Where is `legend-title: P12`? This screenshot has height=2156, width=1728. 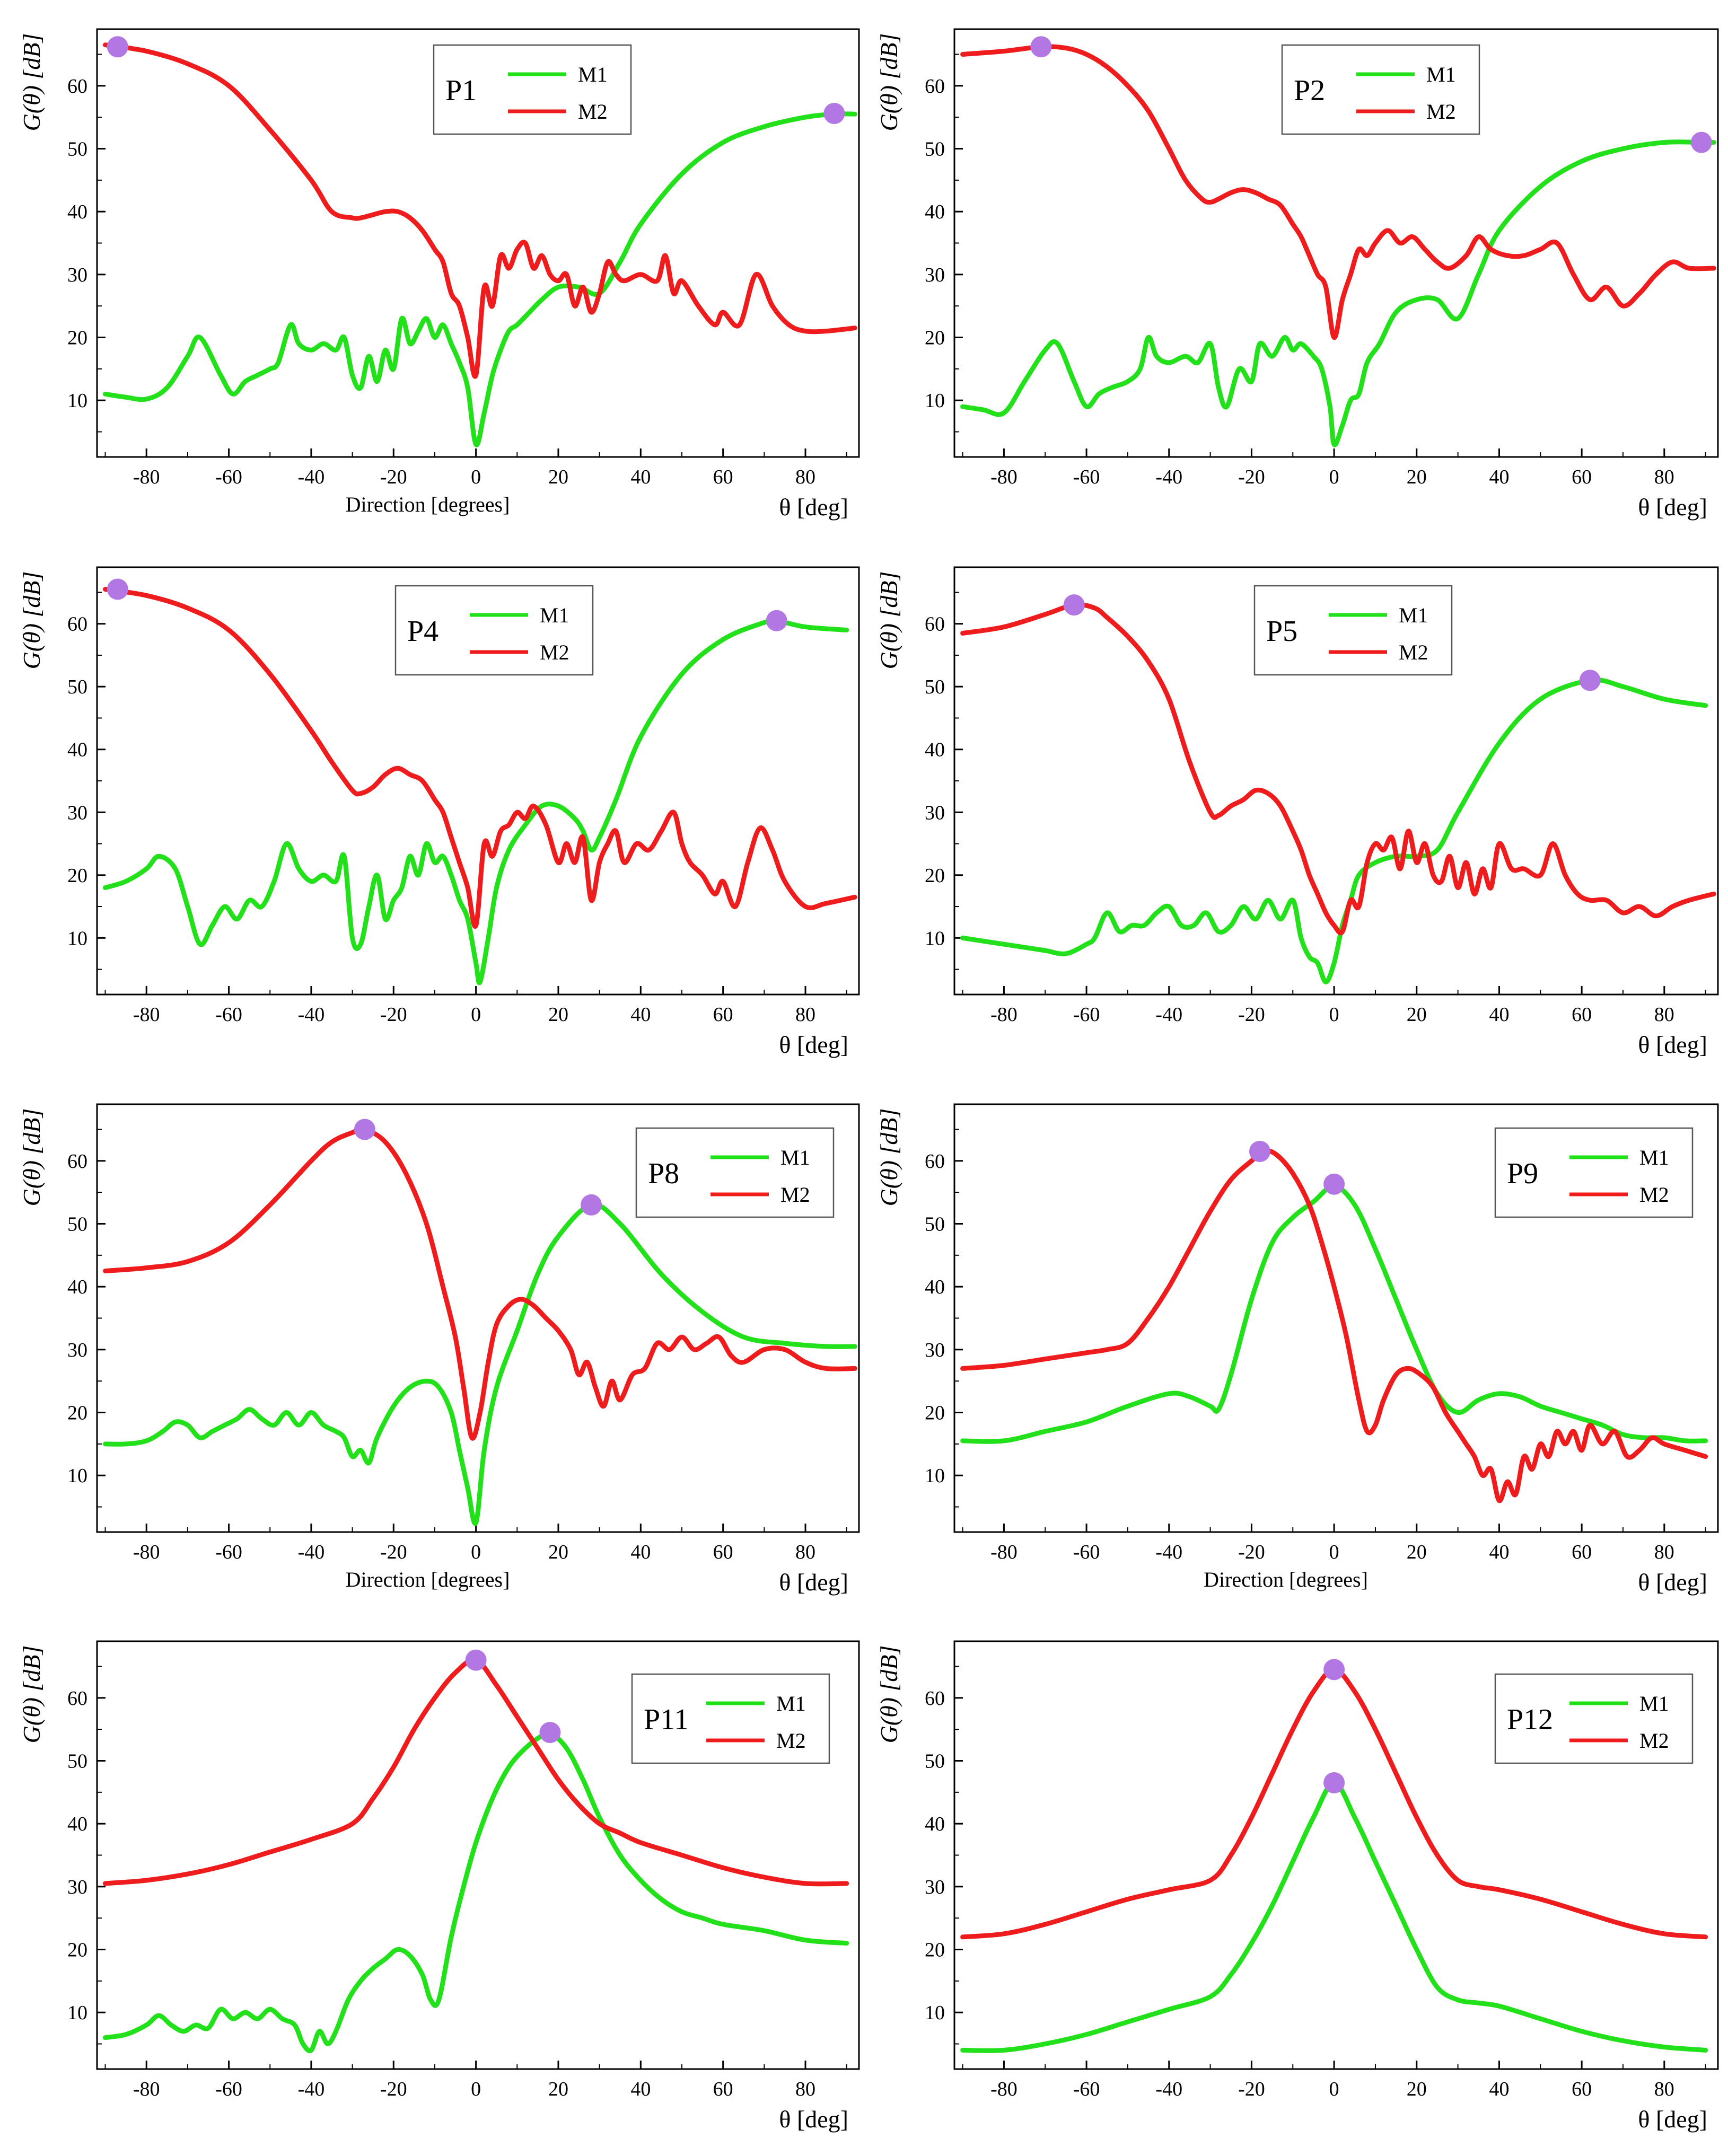 legend-title: P12 is located at coordinates (1530, 1720).